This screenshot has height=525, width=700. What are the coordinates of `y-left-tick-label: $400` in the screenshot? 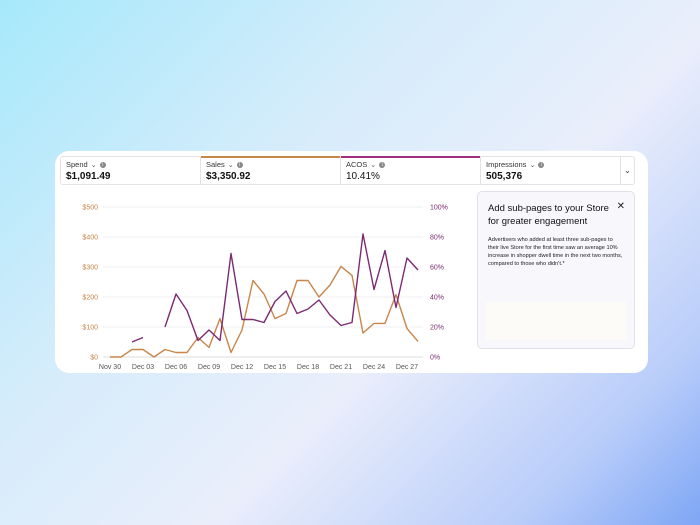 It's located at (90, 238).